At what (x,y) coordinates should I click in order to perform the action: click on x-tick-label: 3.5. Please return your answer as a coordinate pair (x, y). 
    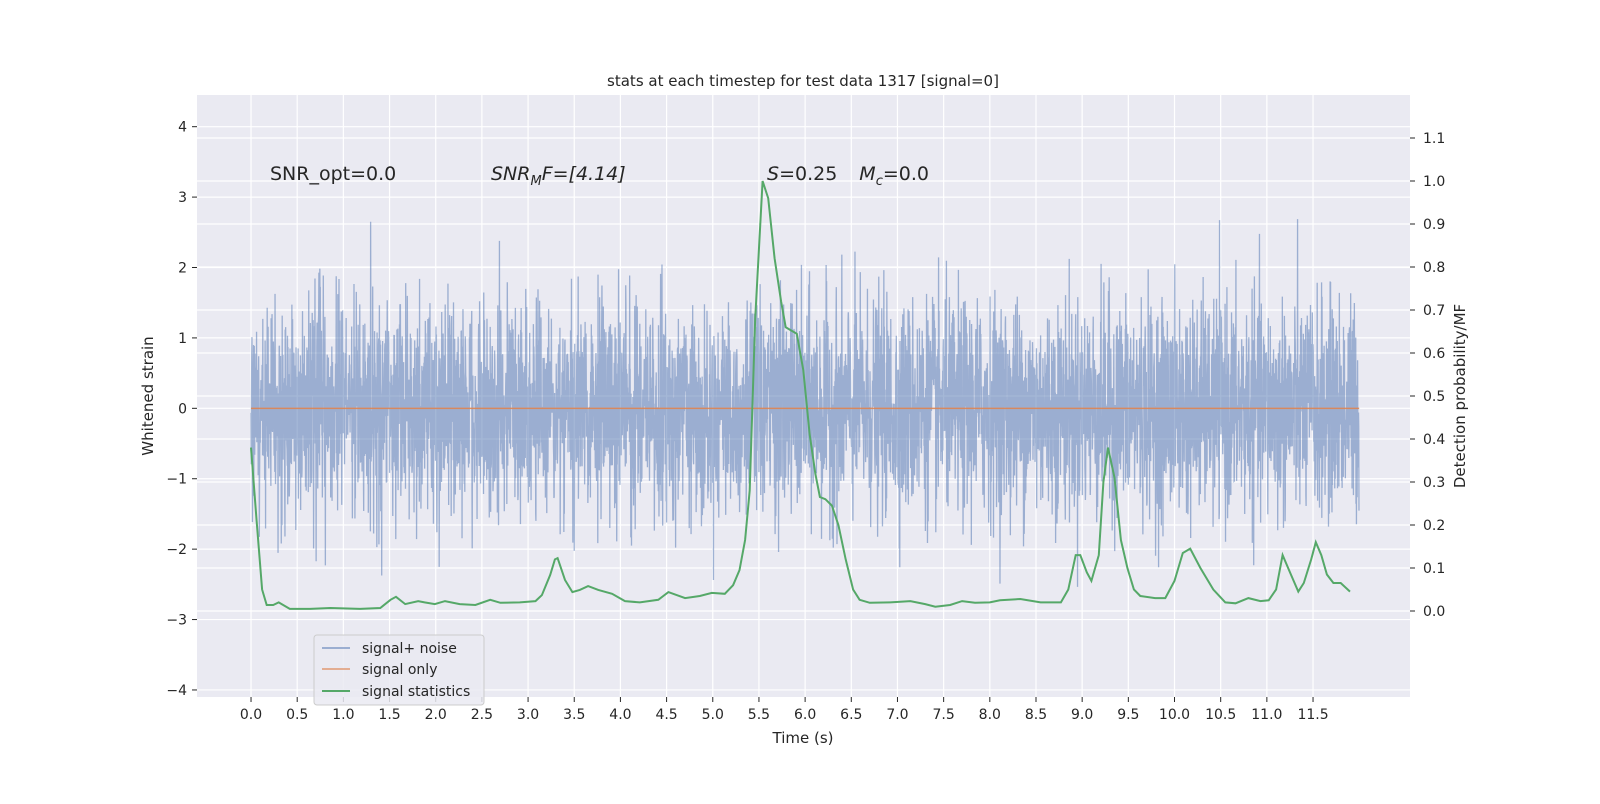
    Looking at the image, I should click on (574, 715).